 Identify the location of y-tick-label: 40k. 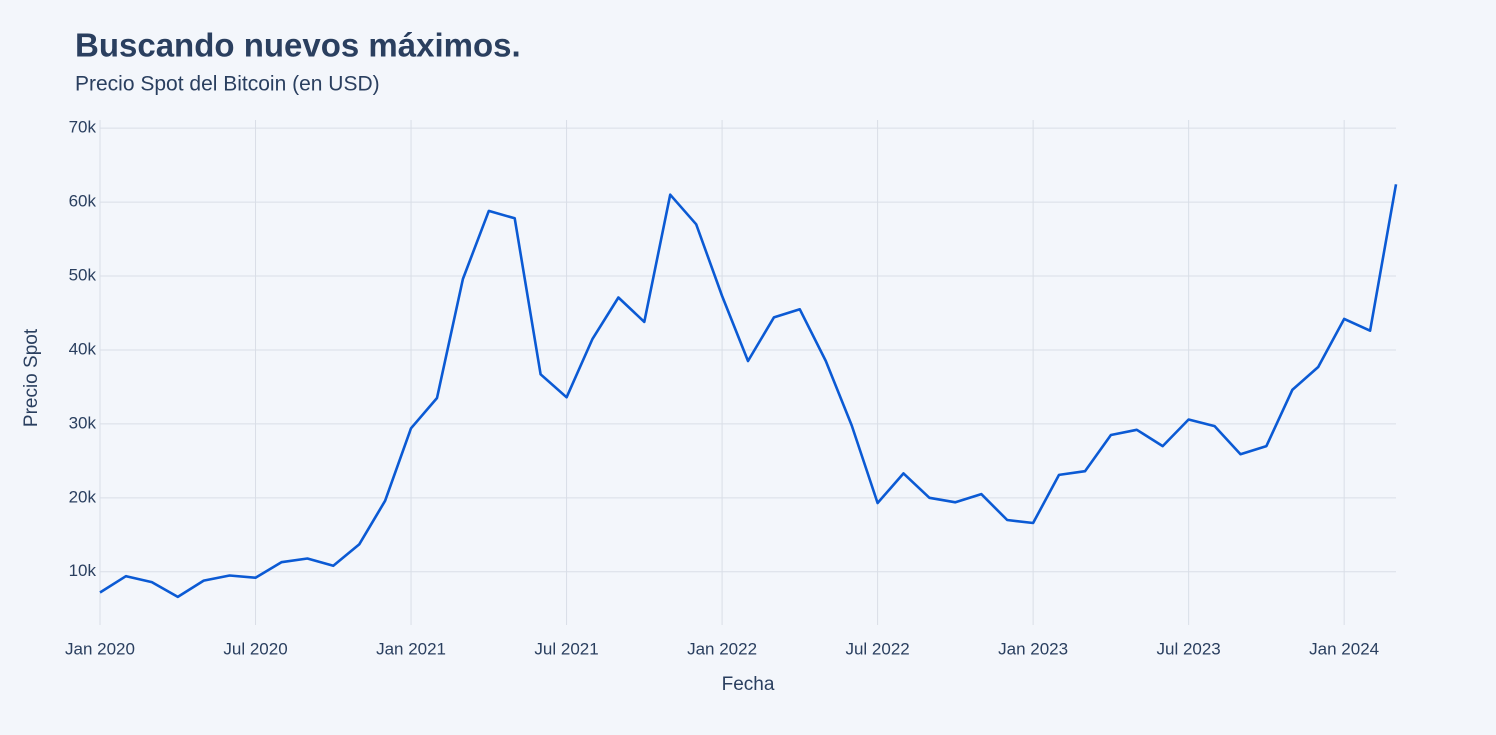
(83, 348).